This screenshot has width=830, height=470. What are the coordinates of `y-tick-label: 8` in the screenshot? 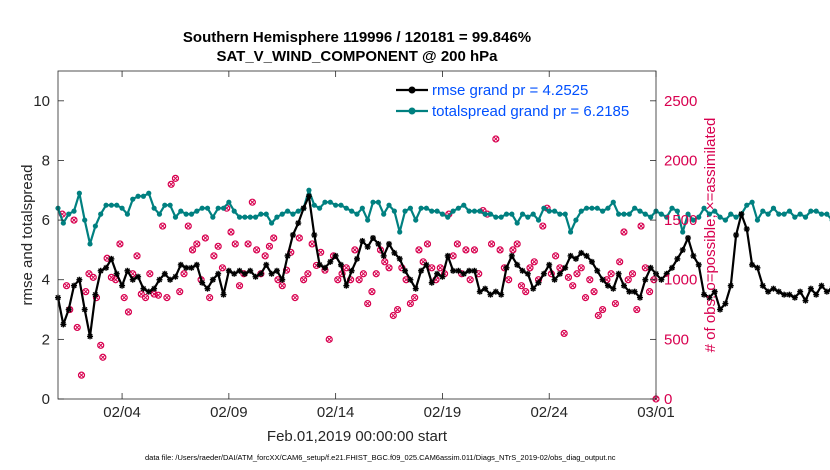 It's located at (46, 160).